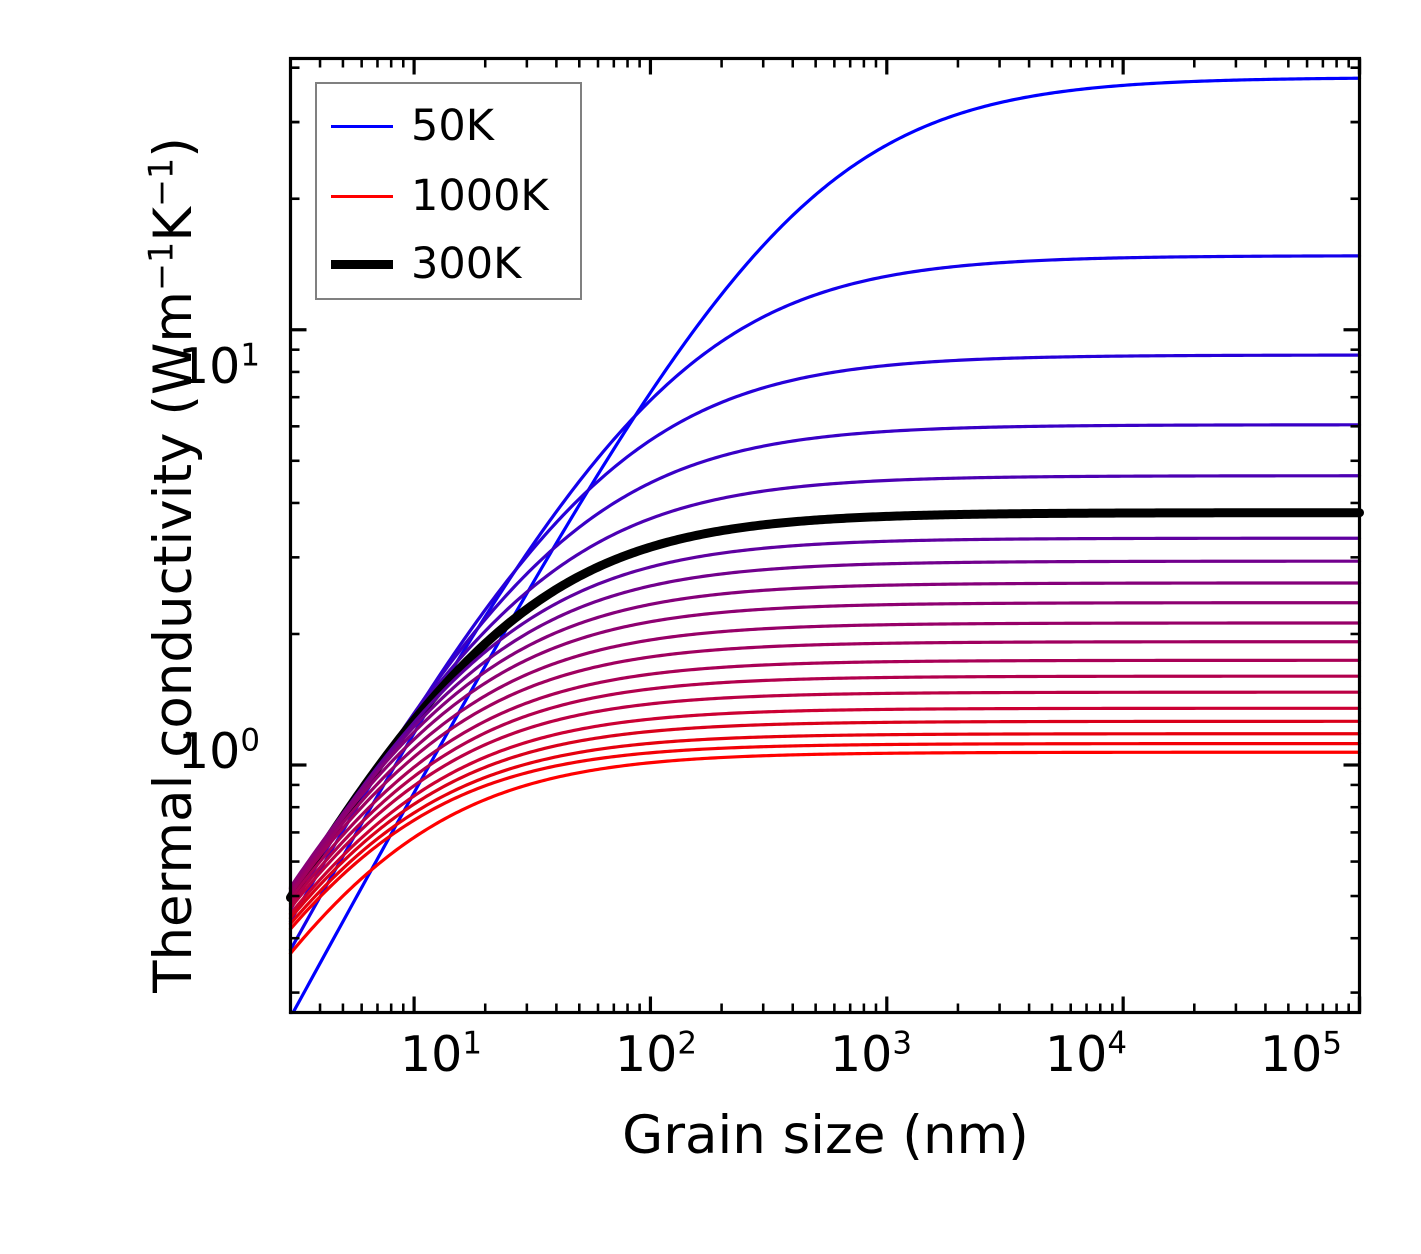  I want to click on x-tick-label-3: 103, so click(871, 1054).